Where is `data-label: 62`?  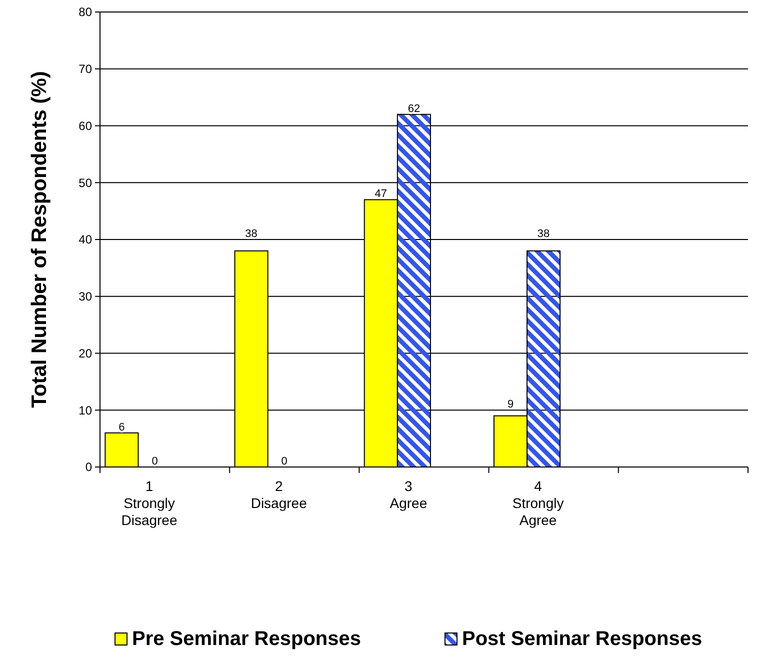
data-label: 62 is located at coordinates (414, 108).